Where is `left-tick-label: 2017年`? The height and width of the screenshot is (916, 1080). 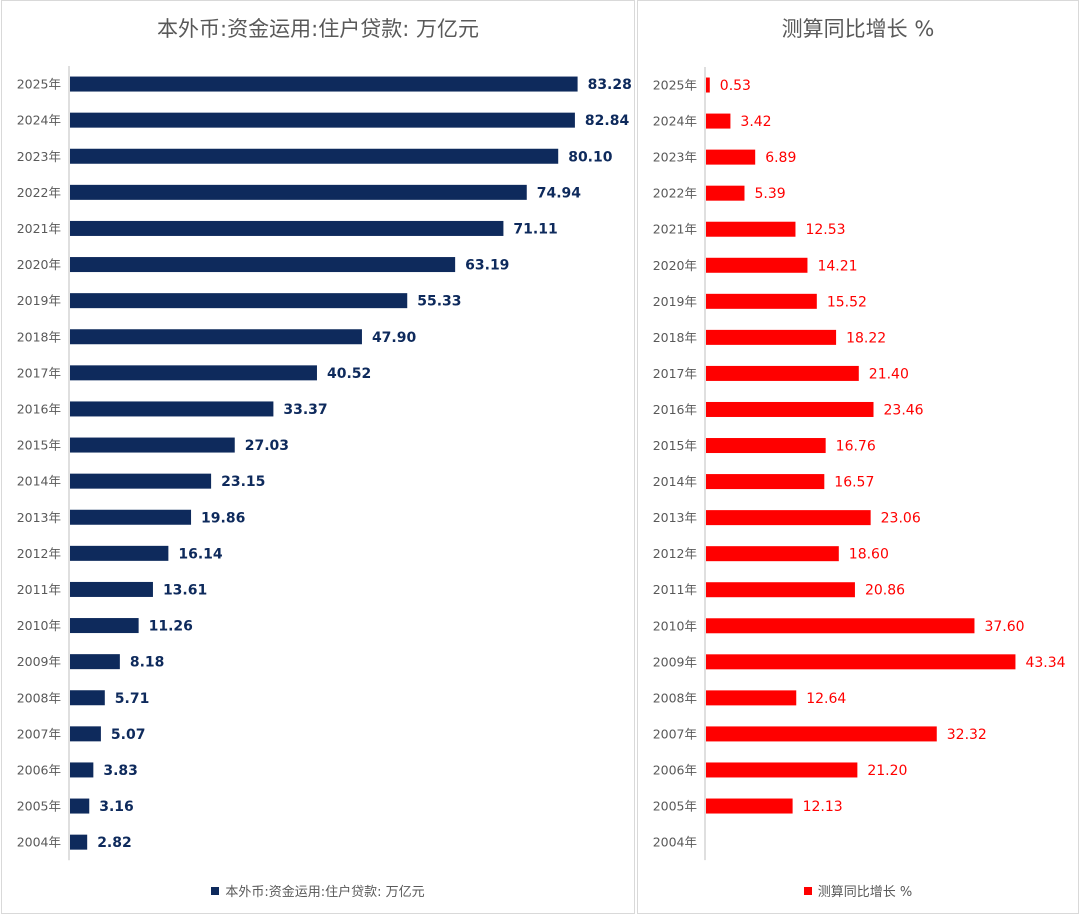
left-tick-label: 2017年 is located at coordinates (39, 372).